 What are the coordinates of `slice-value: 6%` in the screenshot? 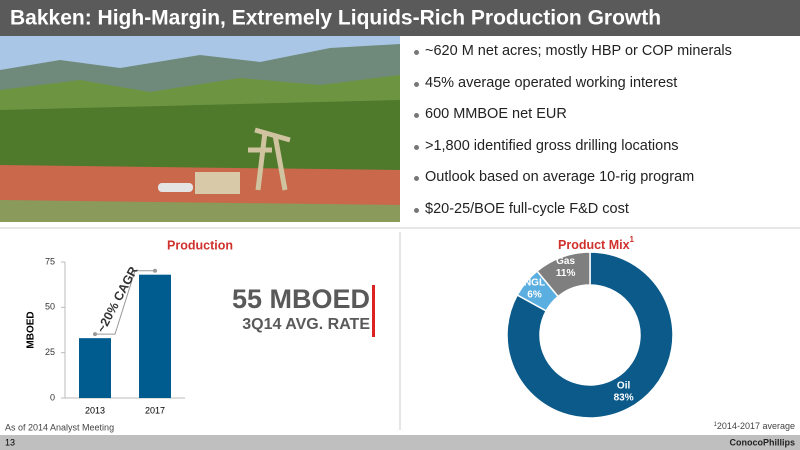 It's located at (534, 295).